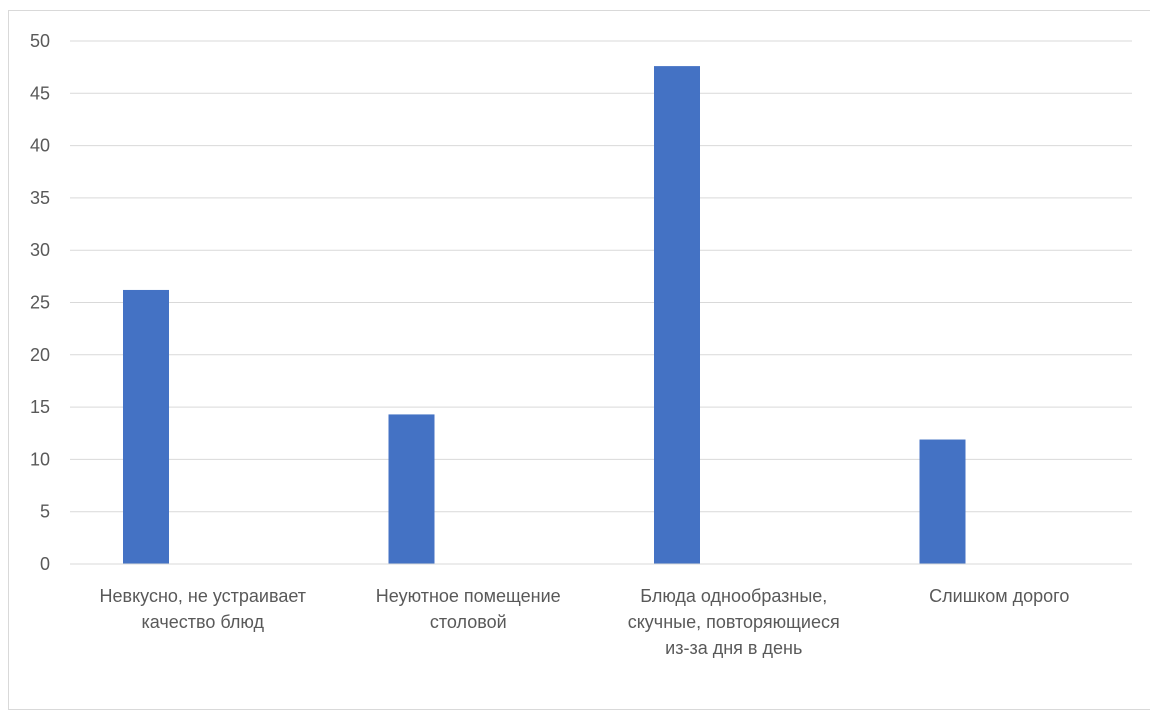 The image size is (1150, 710). I want to click on y-tick-label: 10, so click(40, 459).